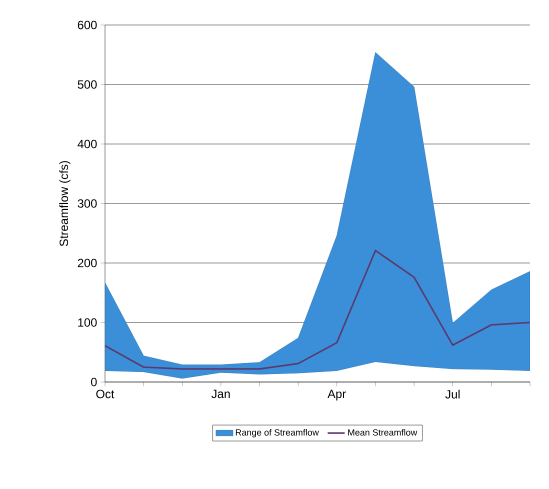  What do you see at coordinates (383, 432) in the screenshot?
I see `legend-label: Mean Streamflow` at bounding box center [383, 432].